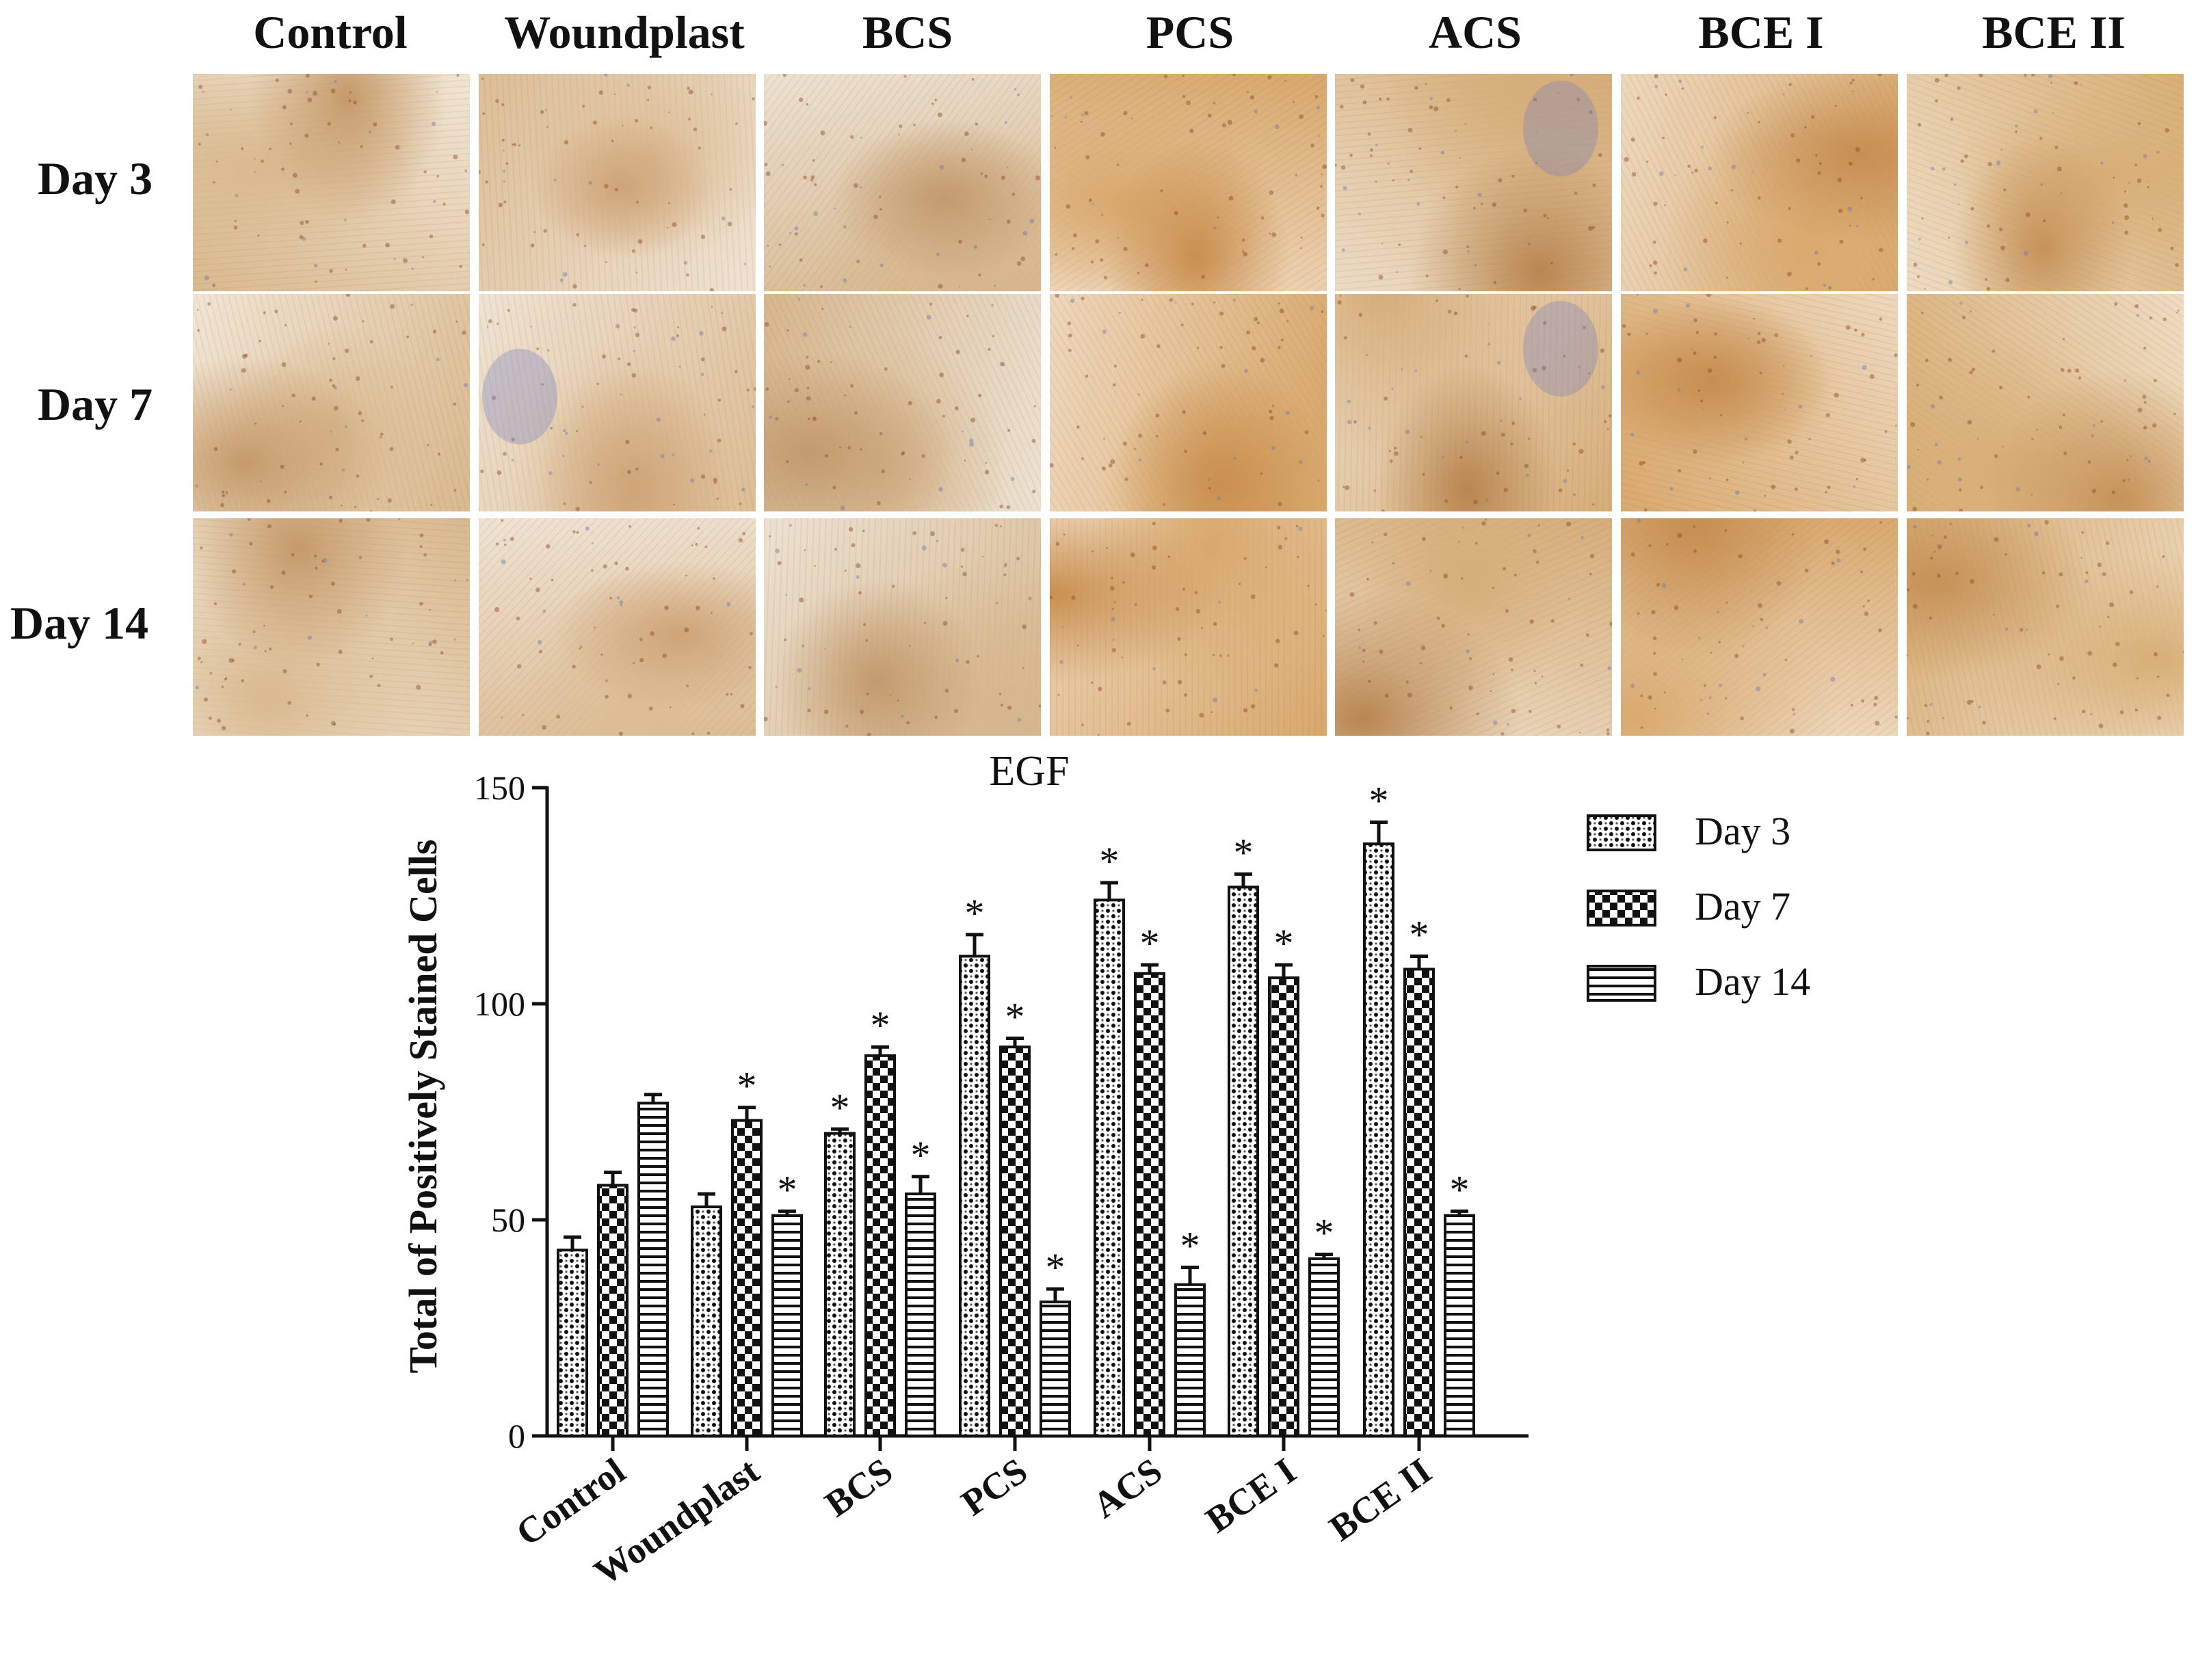  What do you see at coordinates (1127, 1488) in the screenshot?
I see `x-tick-label: ACS` at bounding box center [1127, 1488].